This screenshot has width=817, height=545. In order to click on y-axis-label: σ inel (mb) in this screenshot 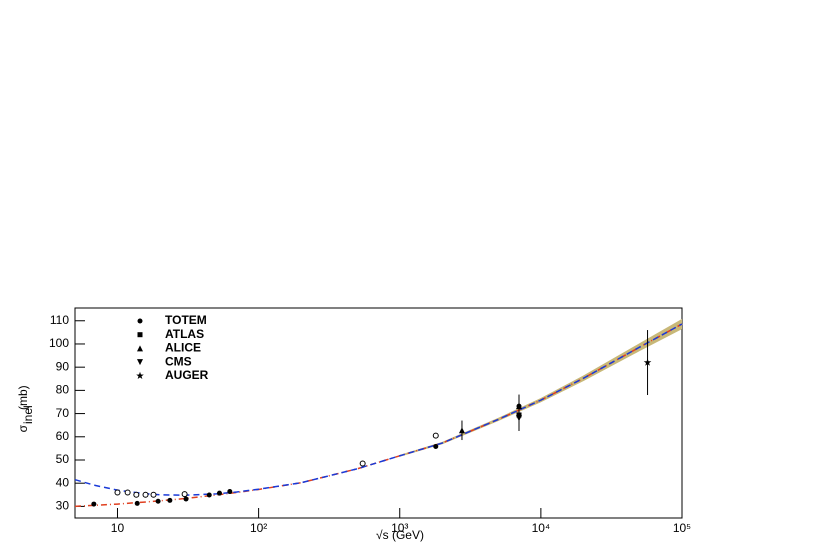, I will do `click(25, 408)`.